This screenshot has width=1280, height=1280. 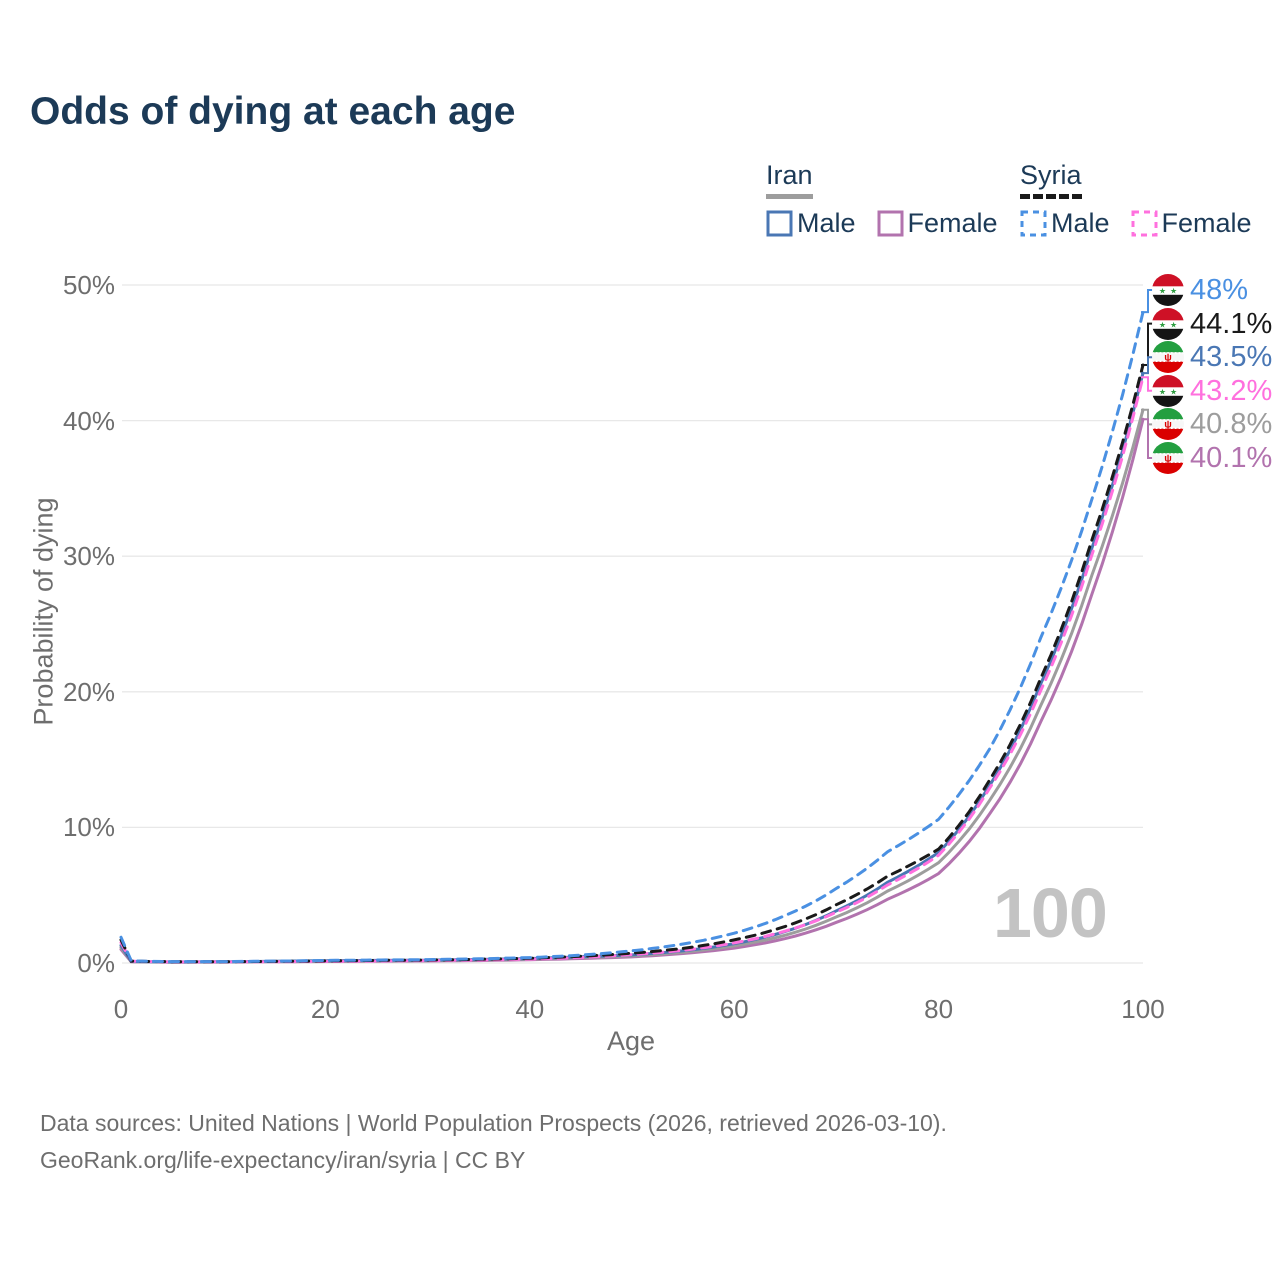 I want to click on page-title: Odds of dying at each age, so click(x=273, y=111).